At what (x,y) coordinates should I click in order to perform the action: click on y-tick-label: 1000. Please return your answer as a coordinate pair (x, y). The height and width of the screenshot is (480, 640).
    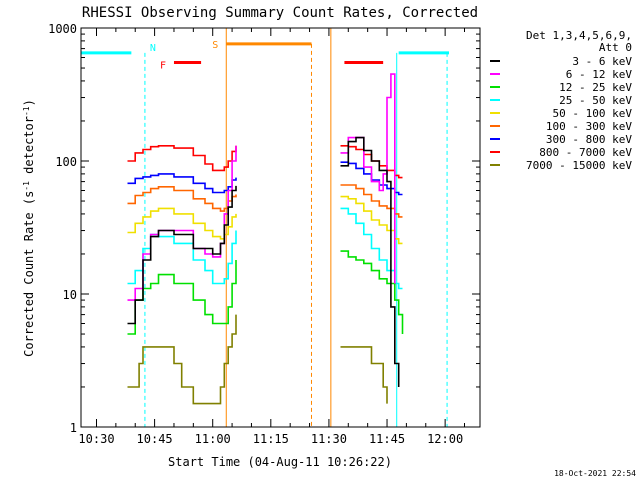
    Looking at the image, I should click on (62, 29).